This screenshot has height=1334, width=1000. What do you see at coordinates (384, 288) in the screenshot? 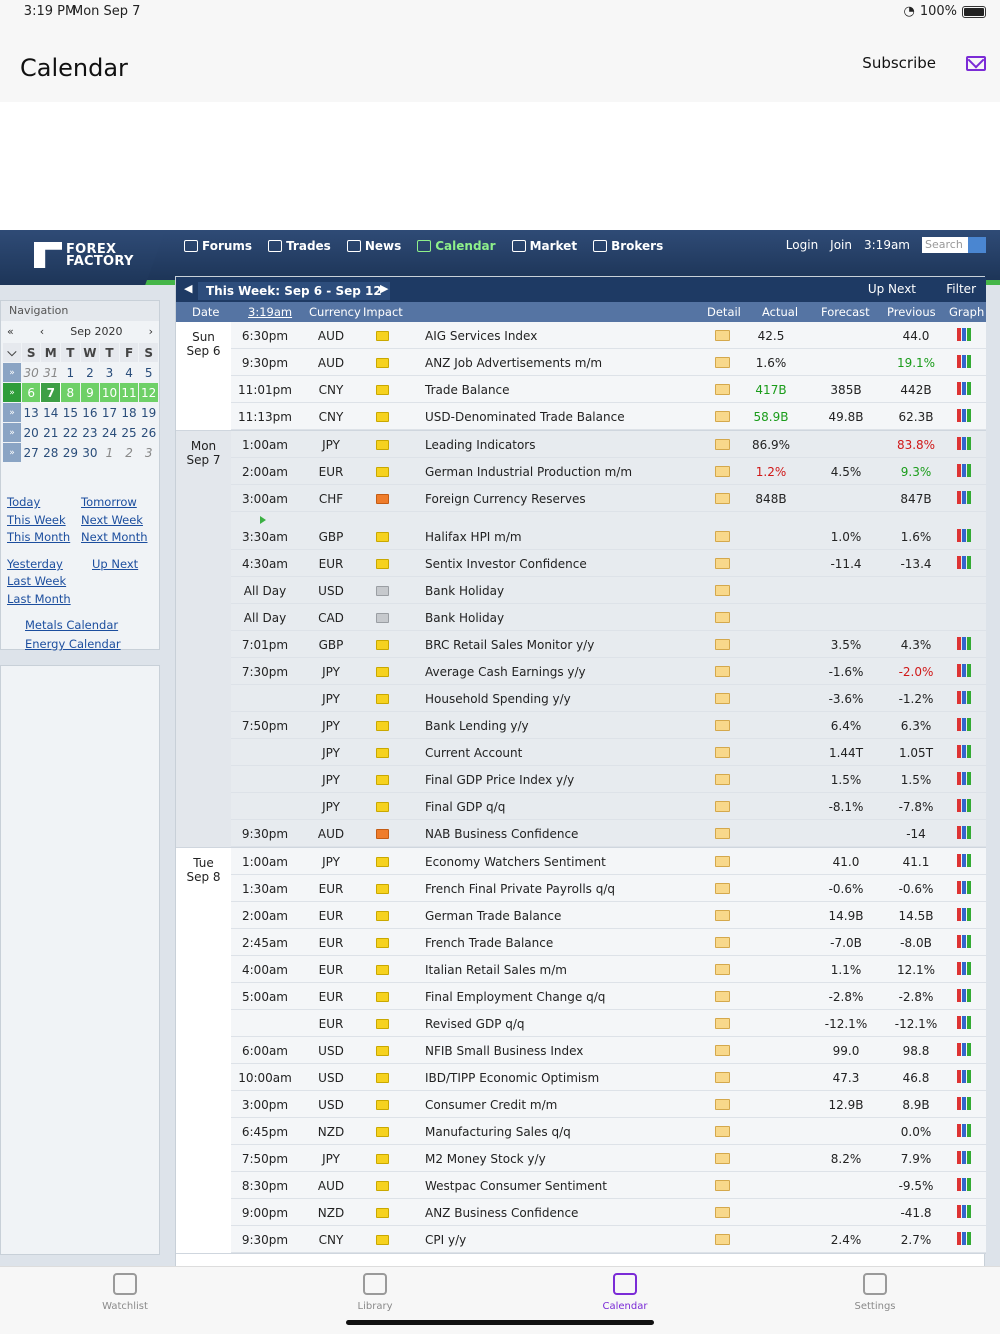
I see `next-week-button: ▶` at bounding box center [384, 288].